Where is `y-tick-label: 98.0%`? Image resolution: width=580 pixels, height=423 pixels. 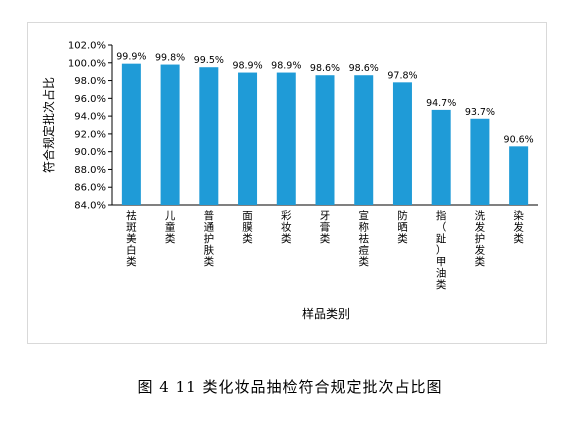 y-tick-label: 98.0% is located at coordinates (90, 81).